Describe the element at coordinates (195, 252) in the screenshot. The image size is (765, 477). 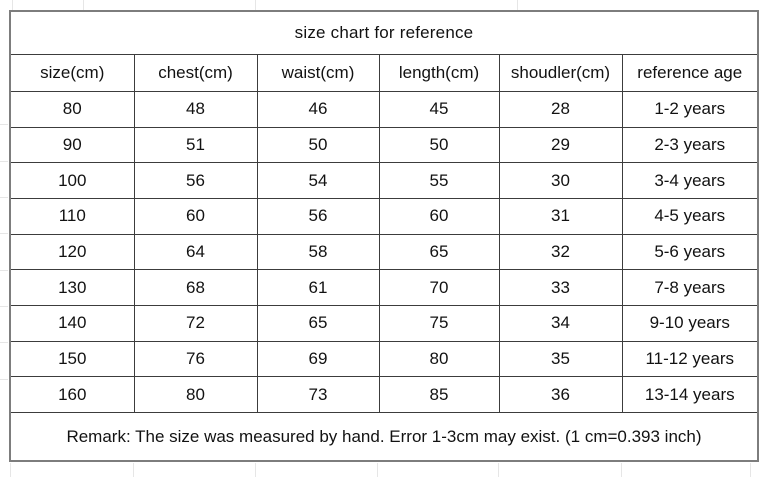
I see `table-cell: 64` at that location.